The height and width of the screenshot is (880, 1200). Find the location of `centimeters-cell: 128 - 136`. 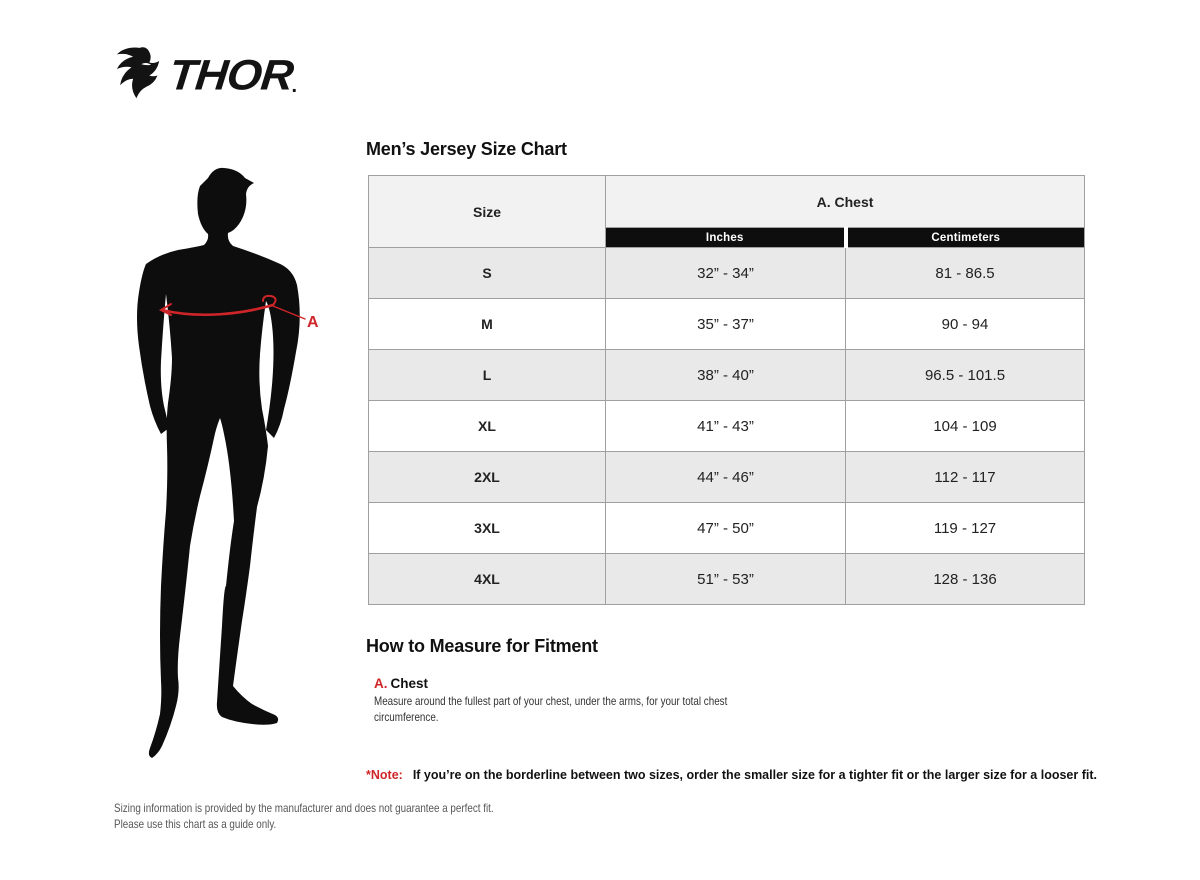

centimeters-cell: 128 - 136 is located at coordinates (965, 579).